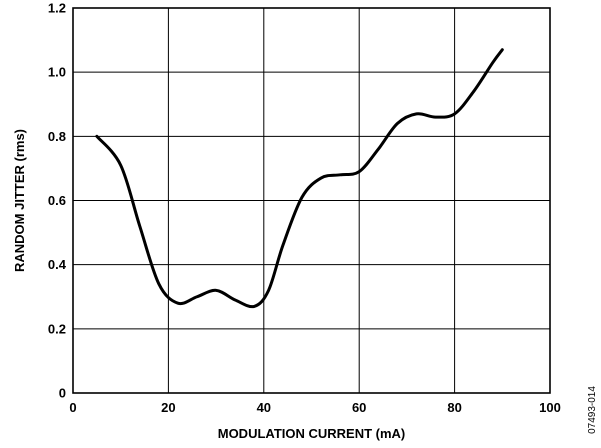 The width and height of the screenshot is (601, 448). I want to click on y-tick-label: 0.8, so click(57, 136).